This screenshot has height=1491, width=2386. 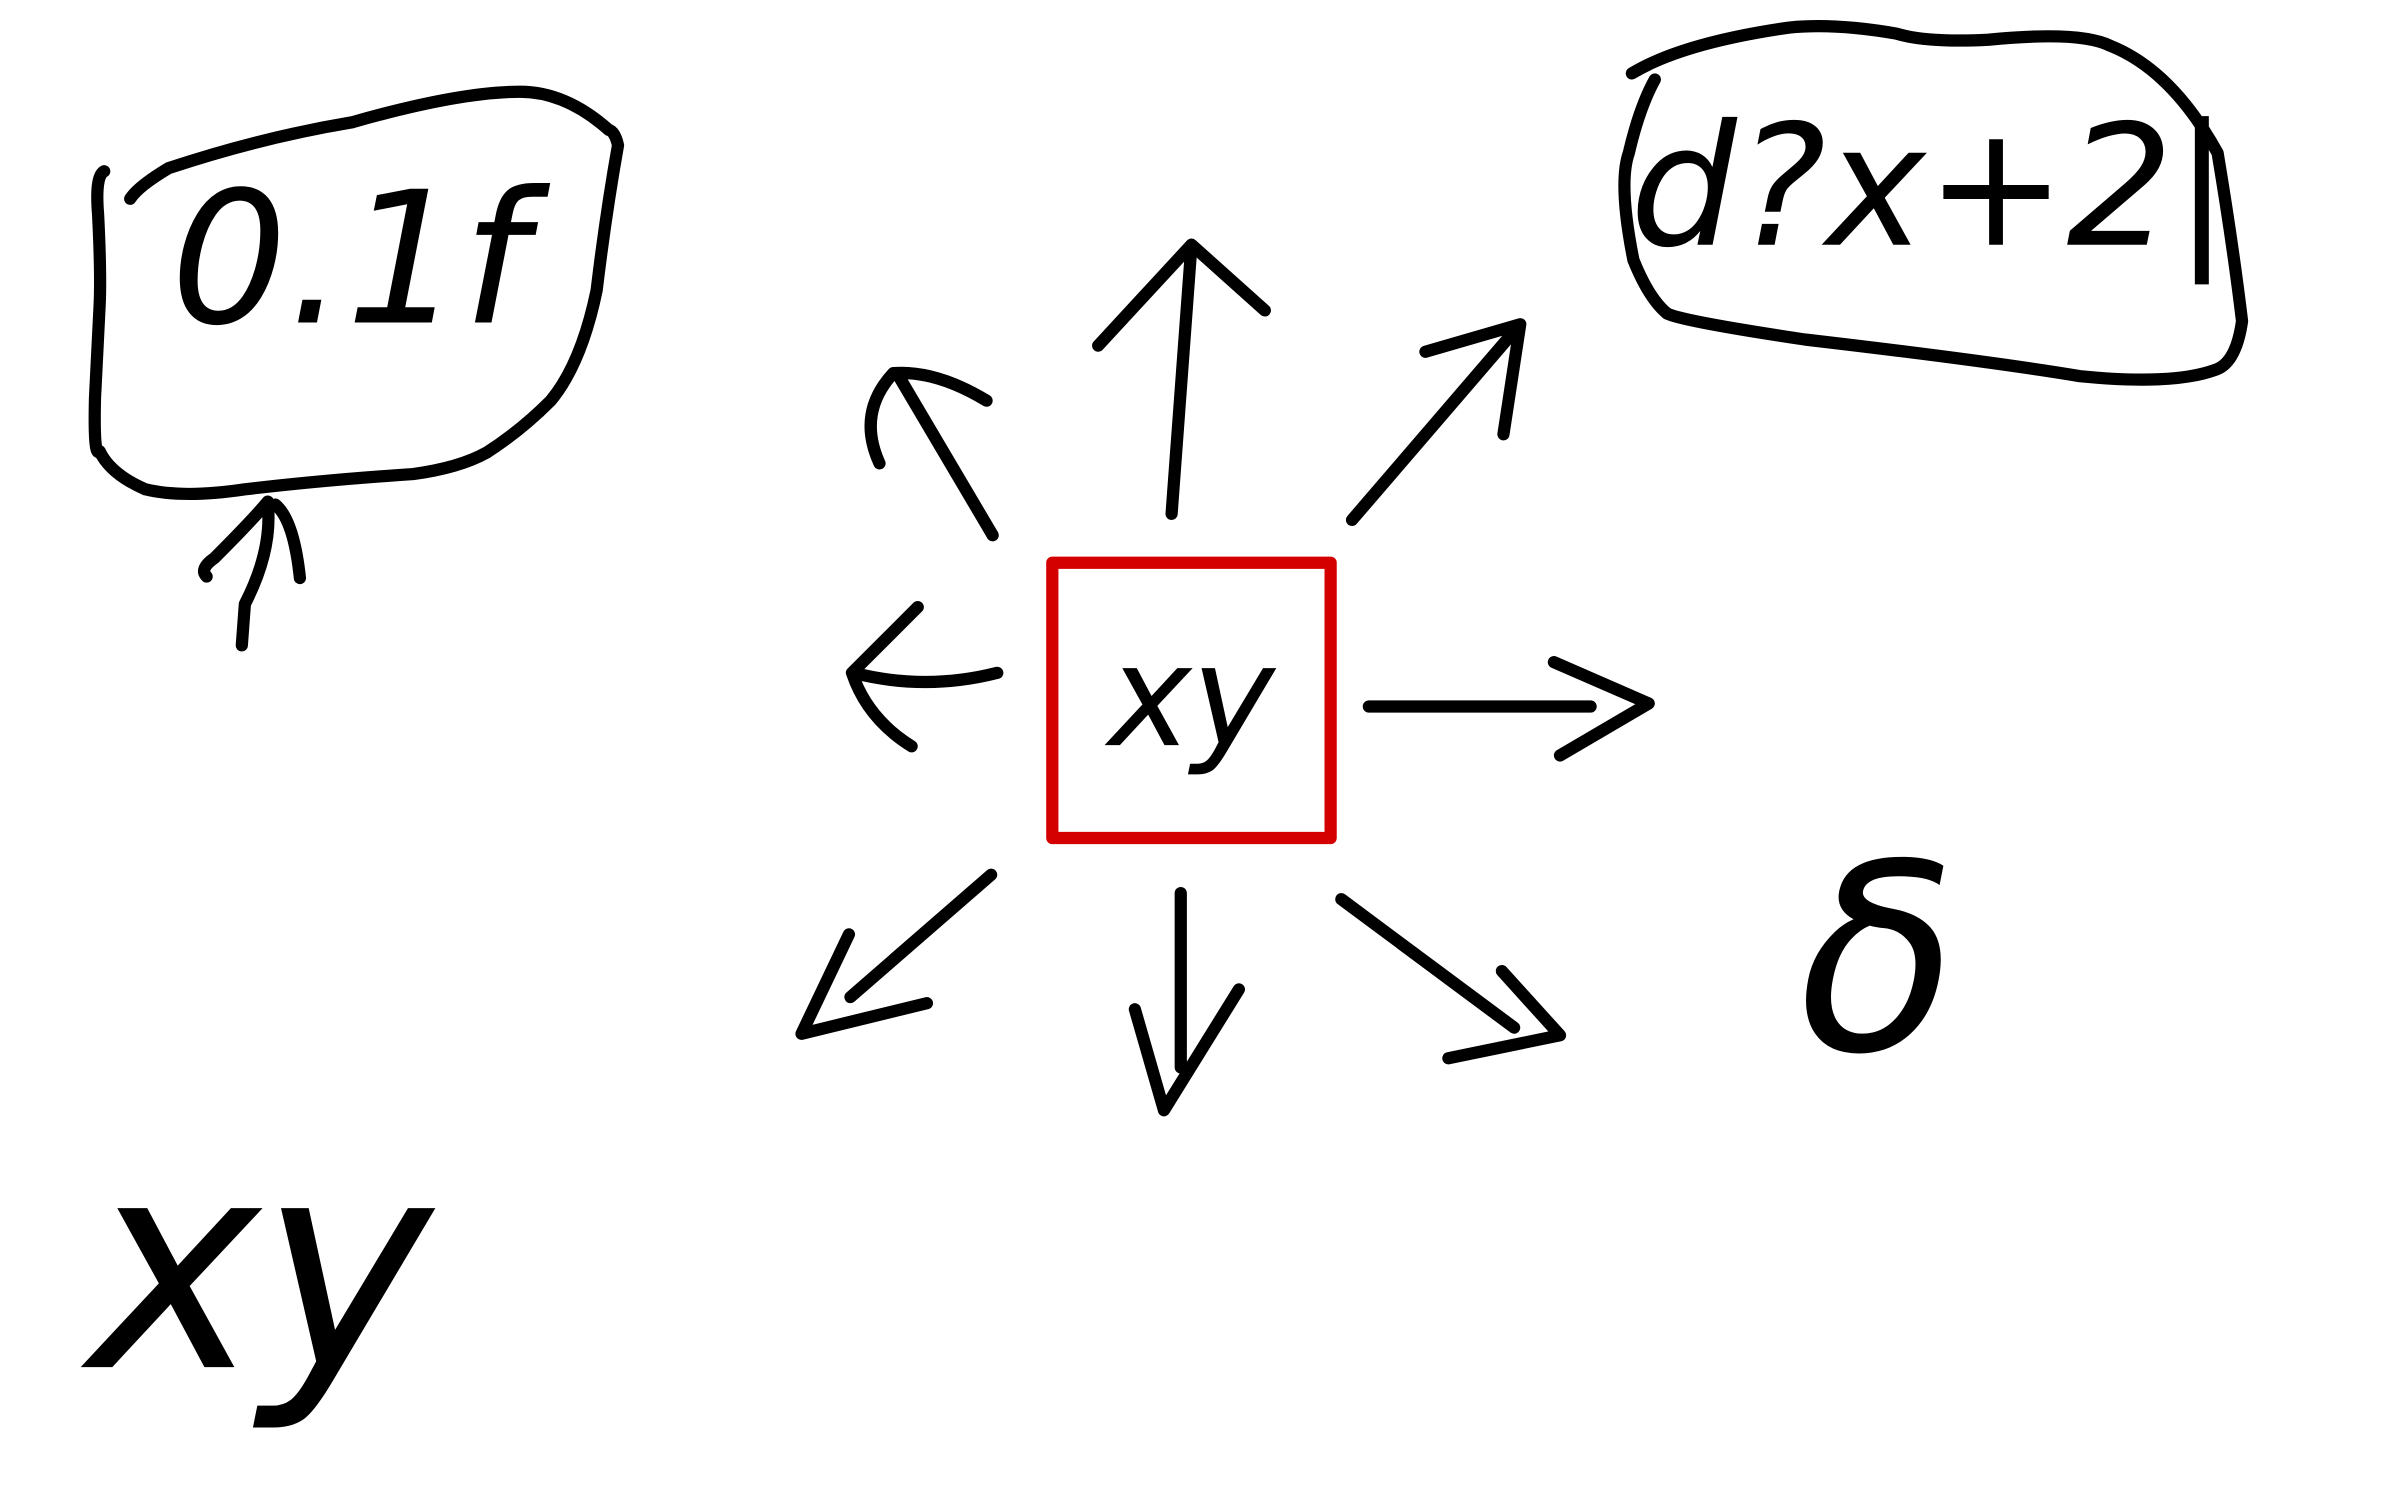 What do you see at coordinates (931, 454) in the screenshot?
I see `arrow-up-left` at bounding box center [931, 454].